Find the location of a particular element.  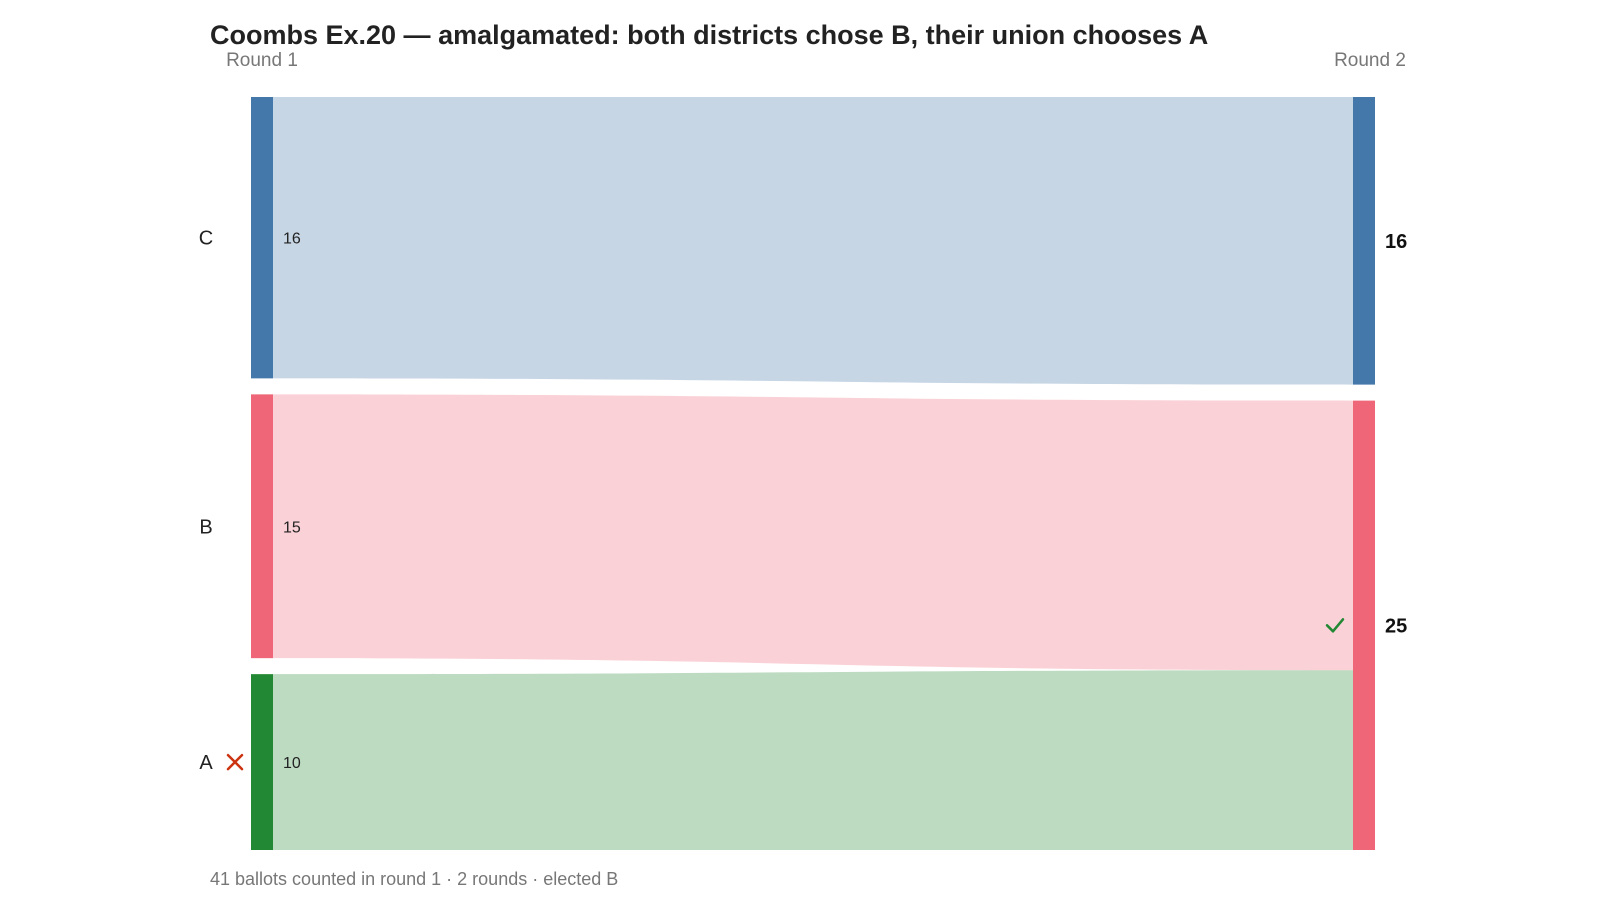

node-round1-b is located at coordinates (262, 526).